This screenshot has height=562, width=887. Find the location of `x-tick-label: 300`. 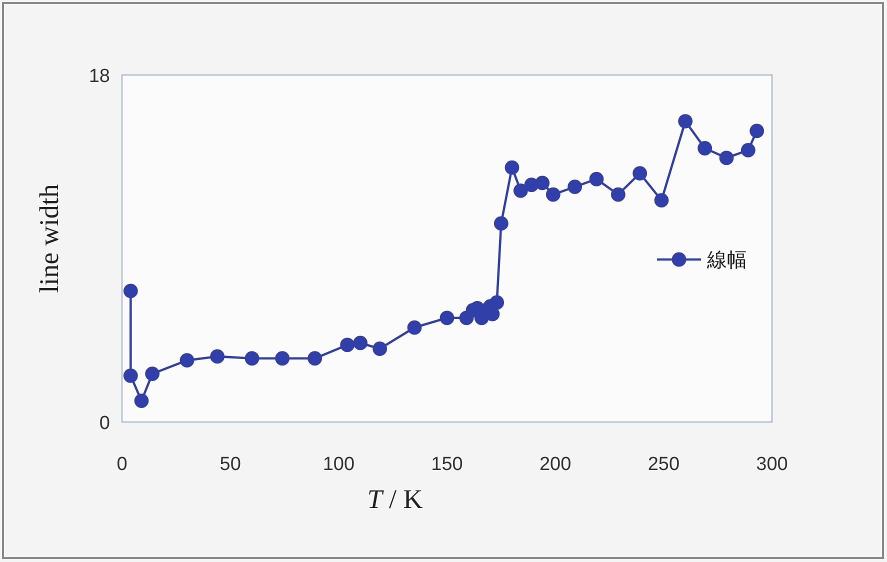

x-tick-label: 300 is located at coordinates (772, 464).